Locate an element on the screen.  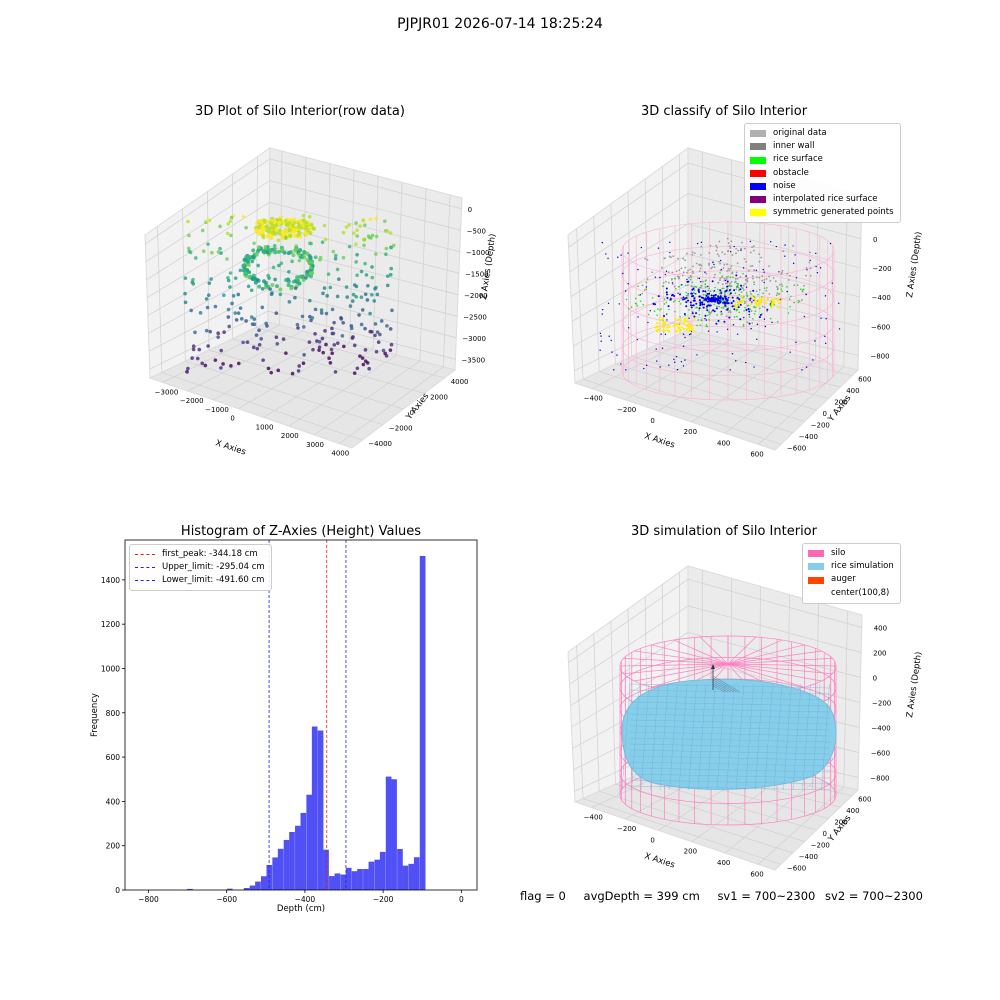
y-tick-label: 0 is located at coordinates (412, 413).